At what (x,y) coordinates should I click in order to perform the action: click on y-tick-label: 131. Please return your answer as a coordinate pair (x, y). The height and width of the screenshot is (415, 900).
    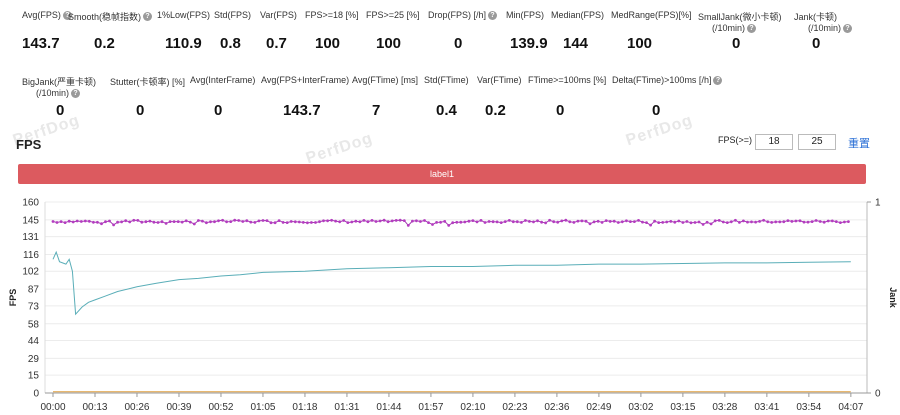
    Looking at the image, I should click on (30, 237).